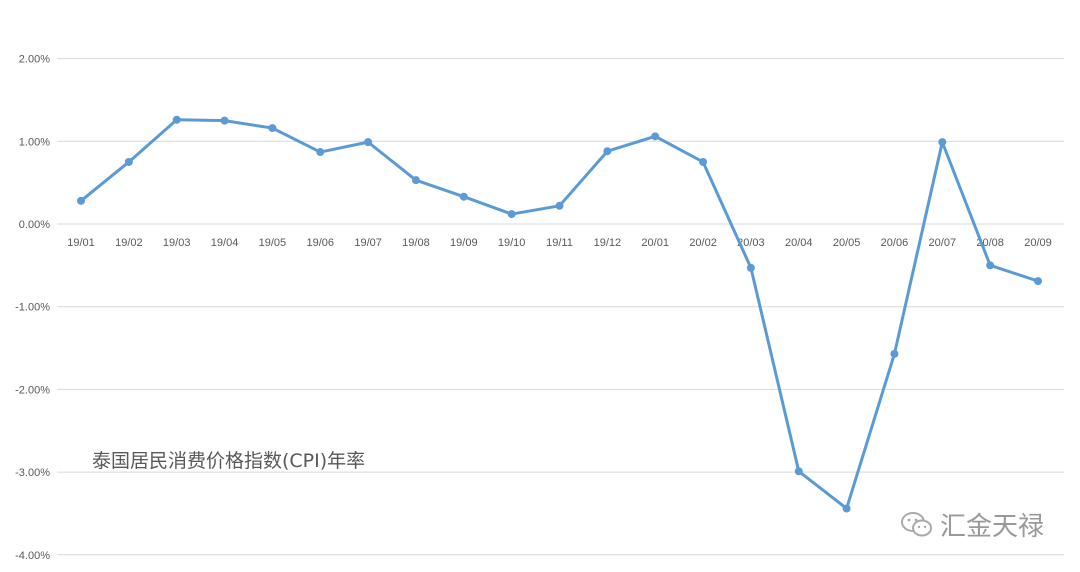 This screenshot has width=1080, height=572. I want to click on x-tick-label: 20/07, so click(943, 243).